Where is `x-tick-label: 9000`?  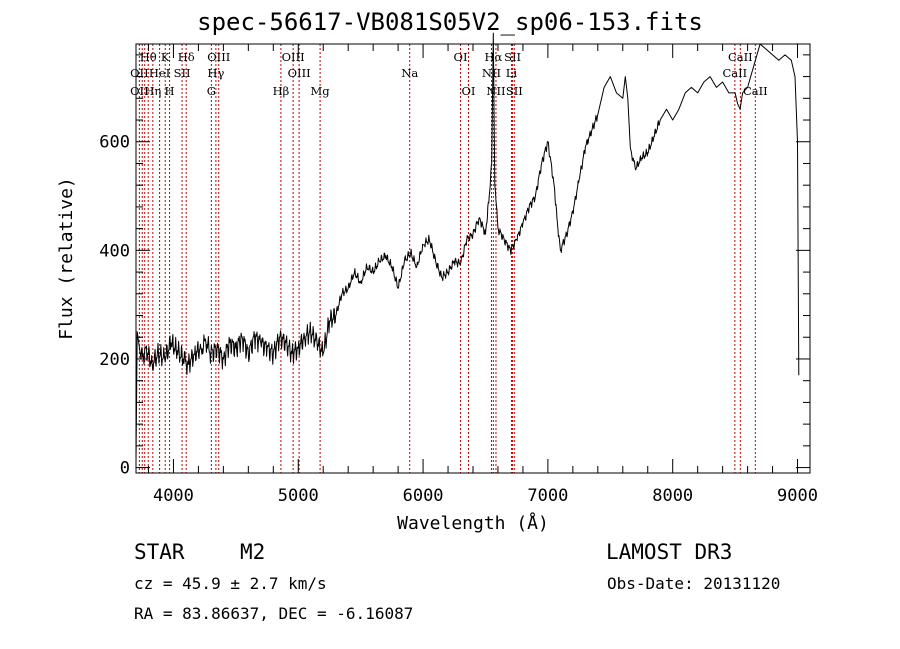 x-tick-label: 9000 is located at coordinates (797, 496).